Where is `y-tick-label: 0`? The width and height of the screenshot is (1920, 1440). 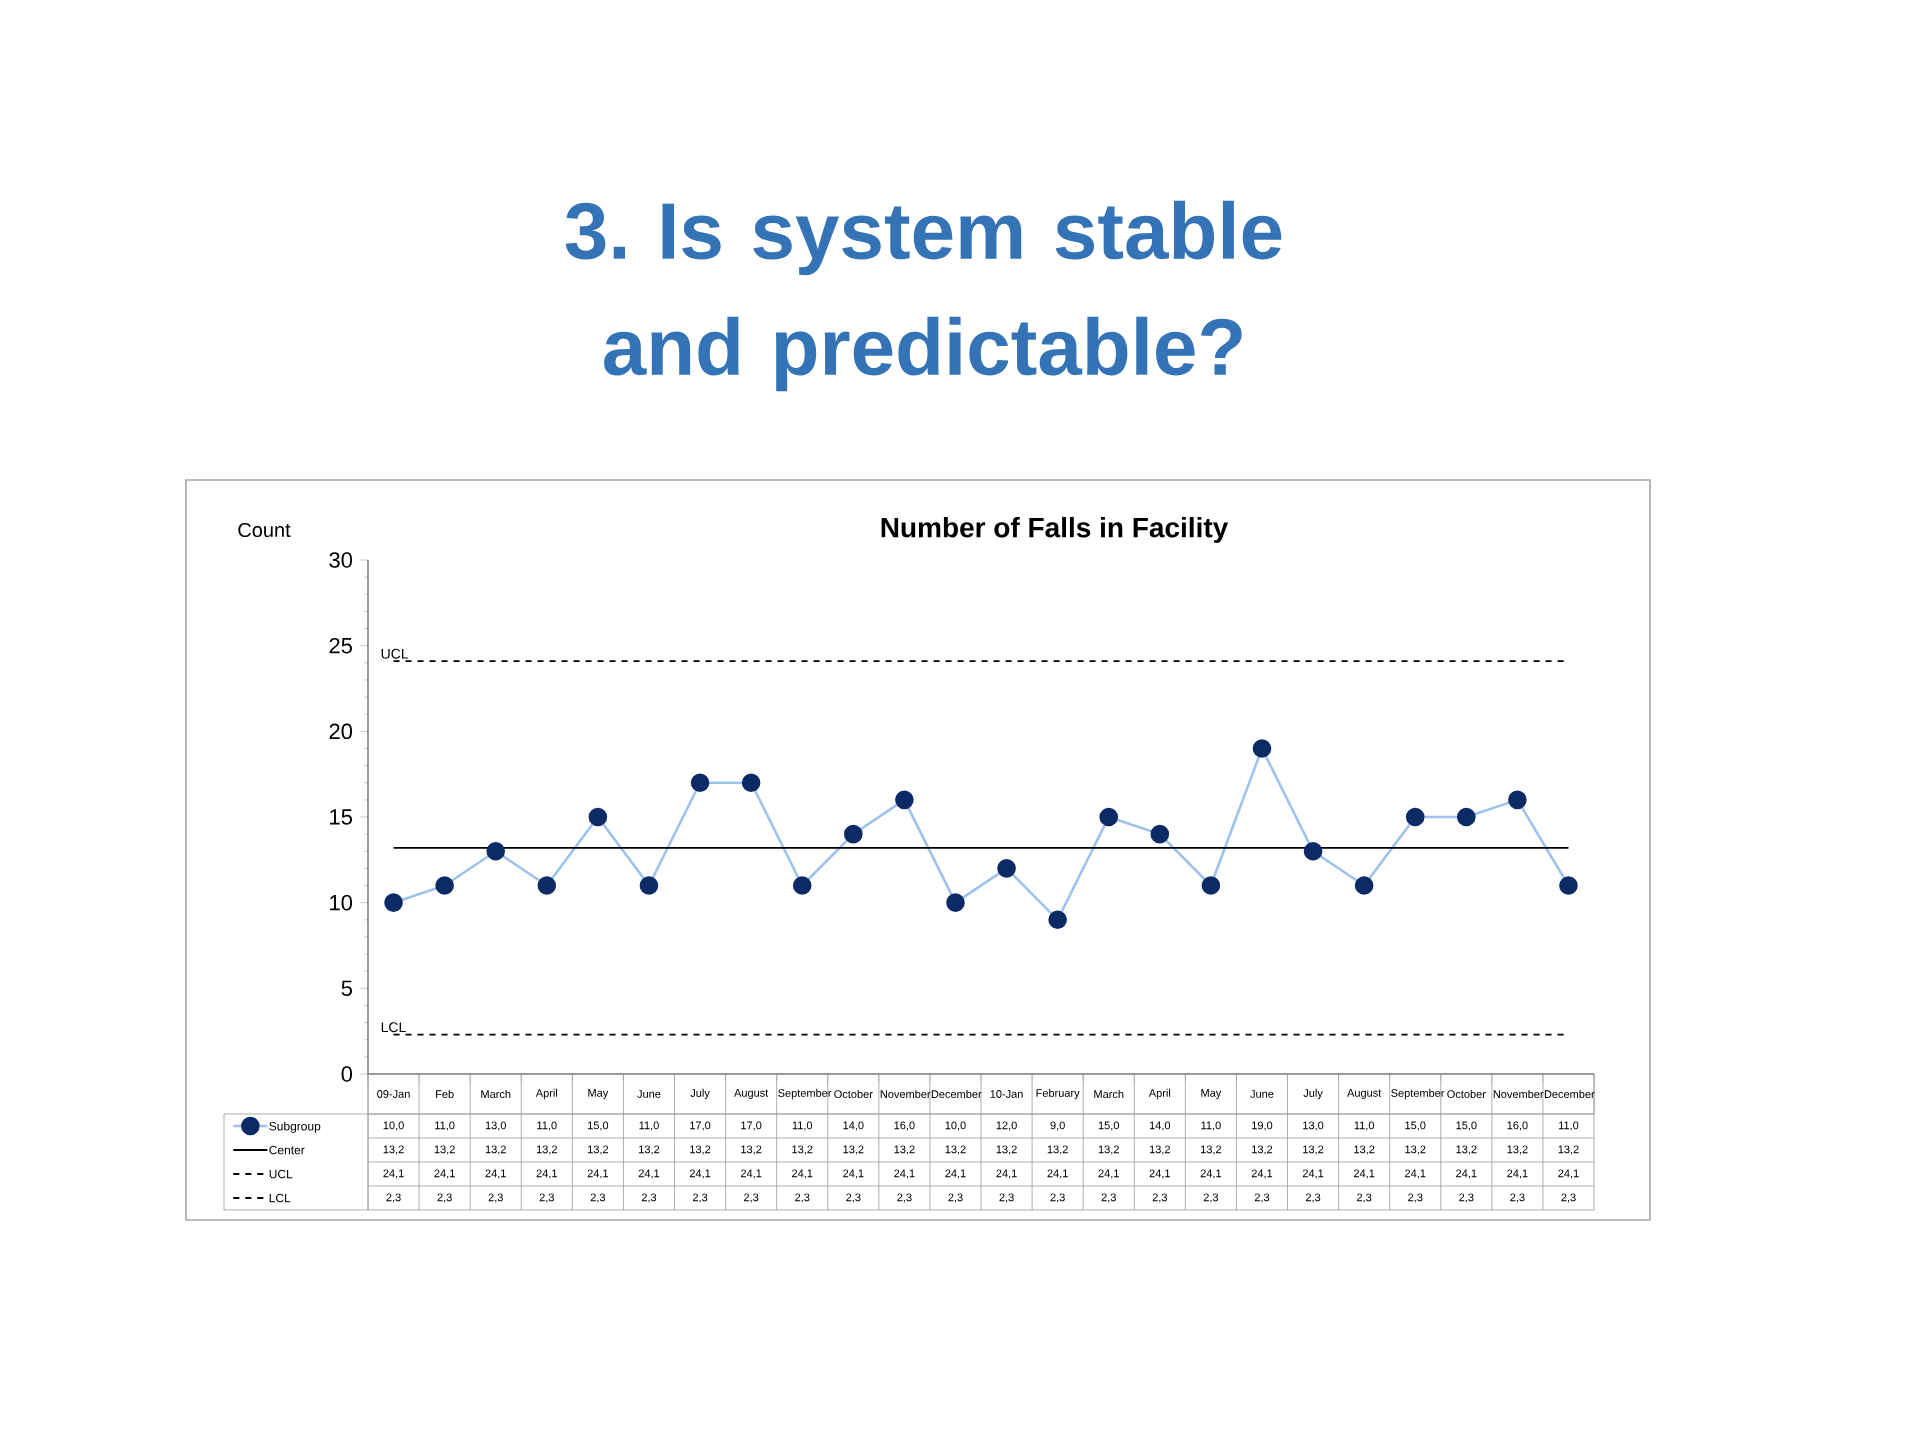 y-tick-label: 0 is located at coordinates (347, 1074).